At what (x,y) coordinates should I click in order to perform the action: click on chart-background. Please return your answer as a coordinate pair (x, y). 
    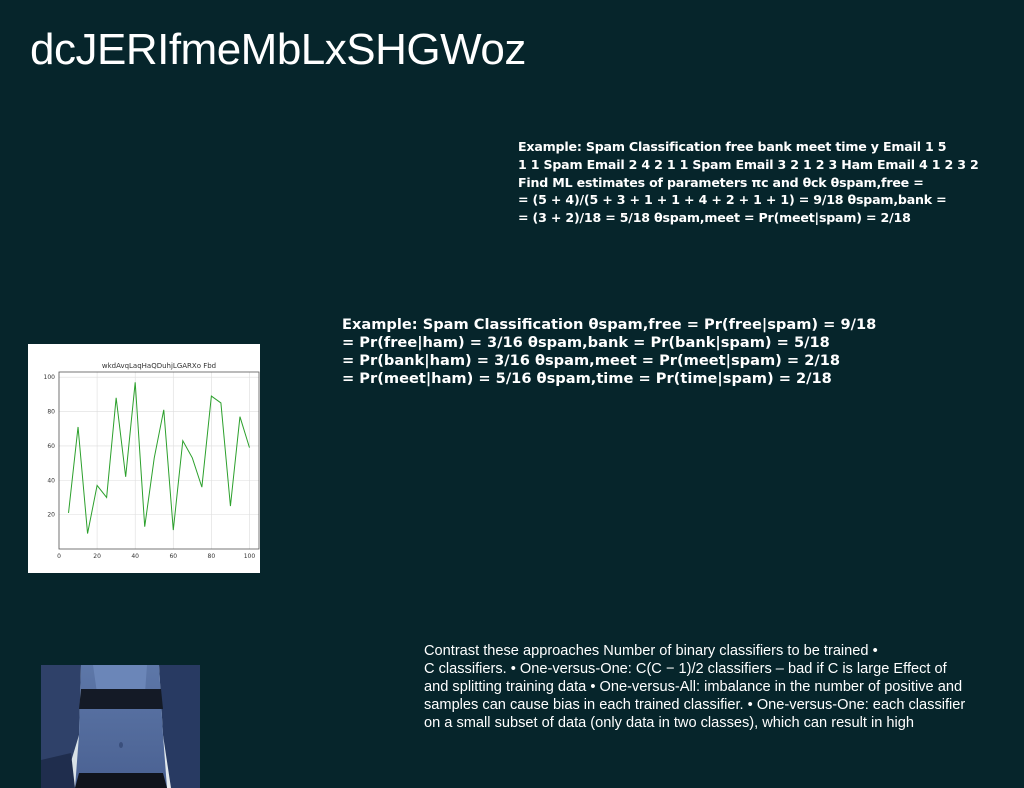
    Looking at the image, I should click on (144, 458).